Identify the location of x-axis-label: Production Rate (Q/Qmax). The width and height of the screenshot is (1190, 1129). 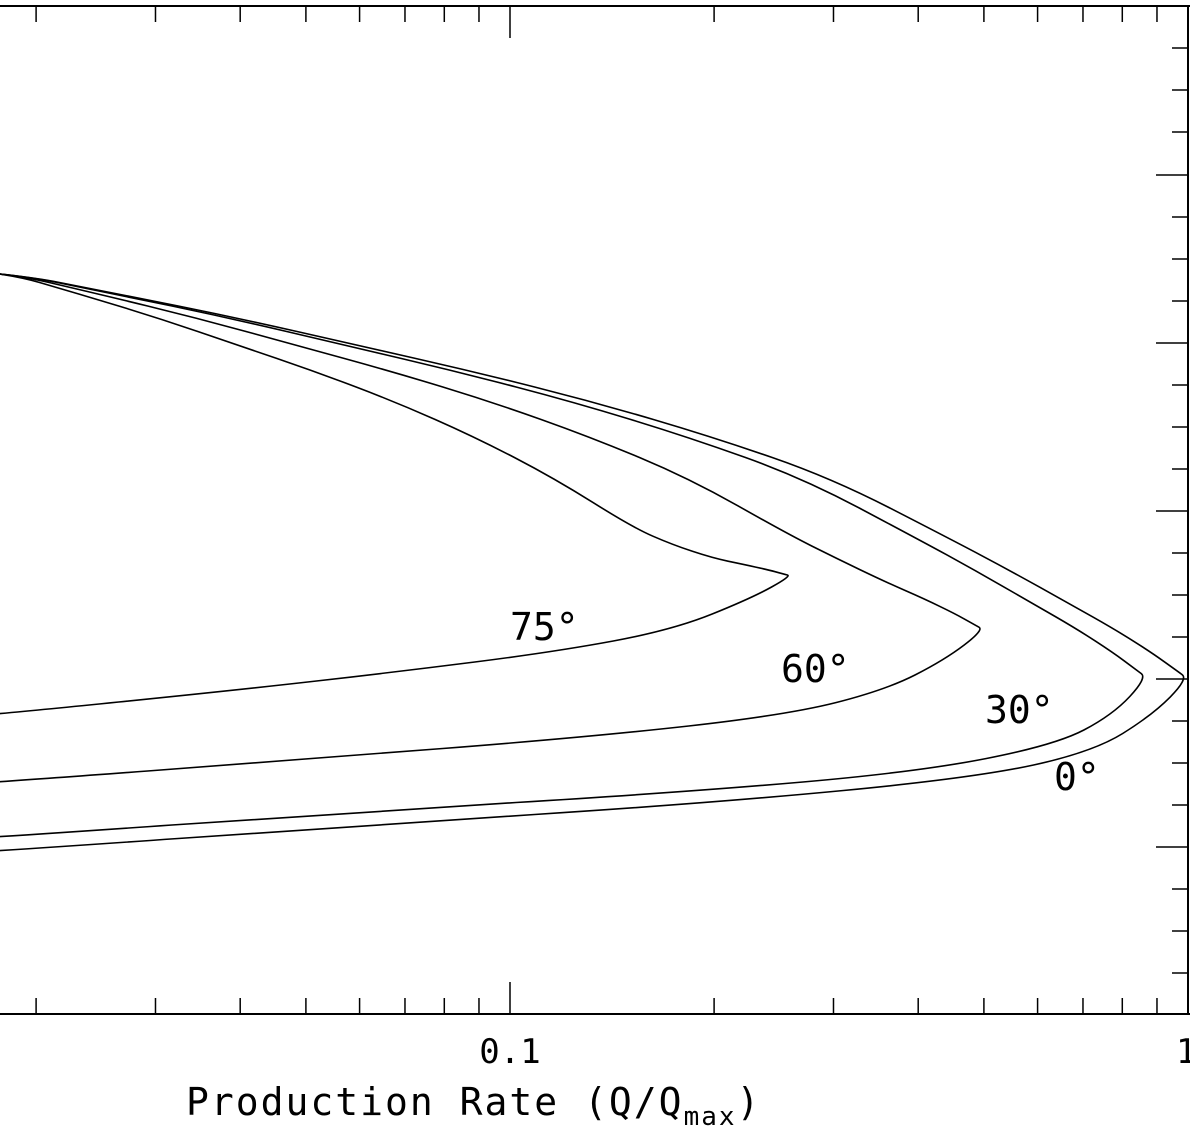
(473, 1104).